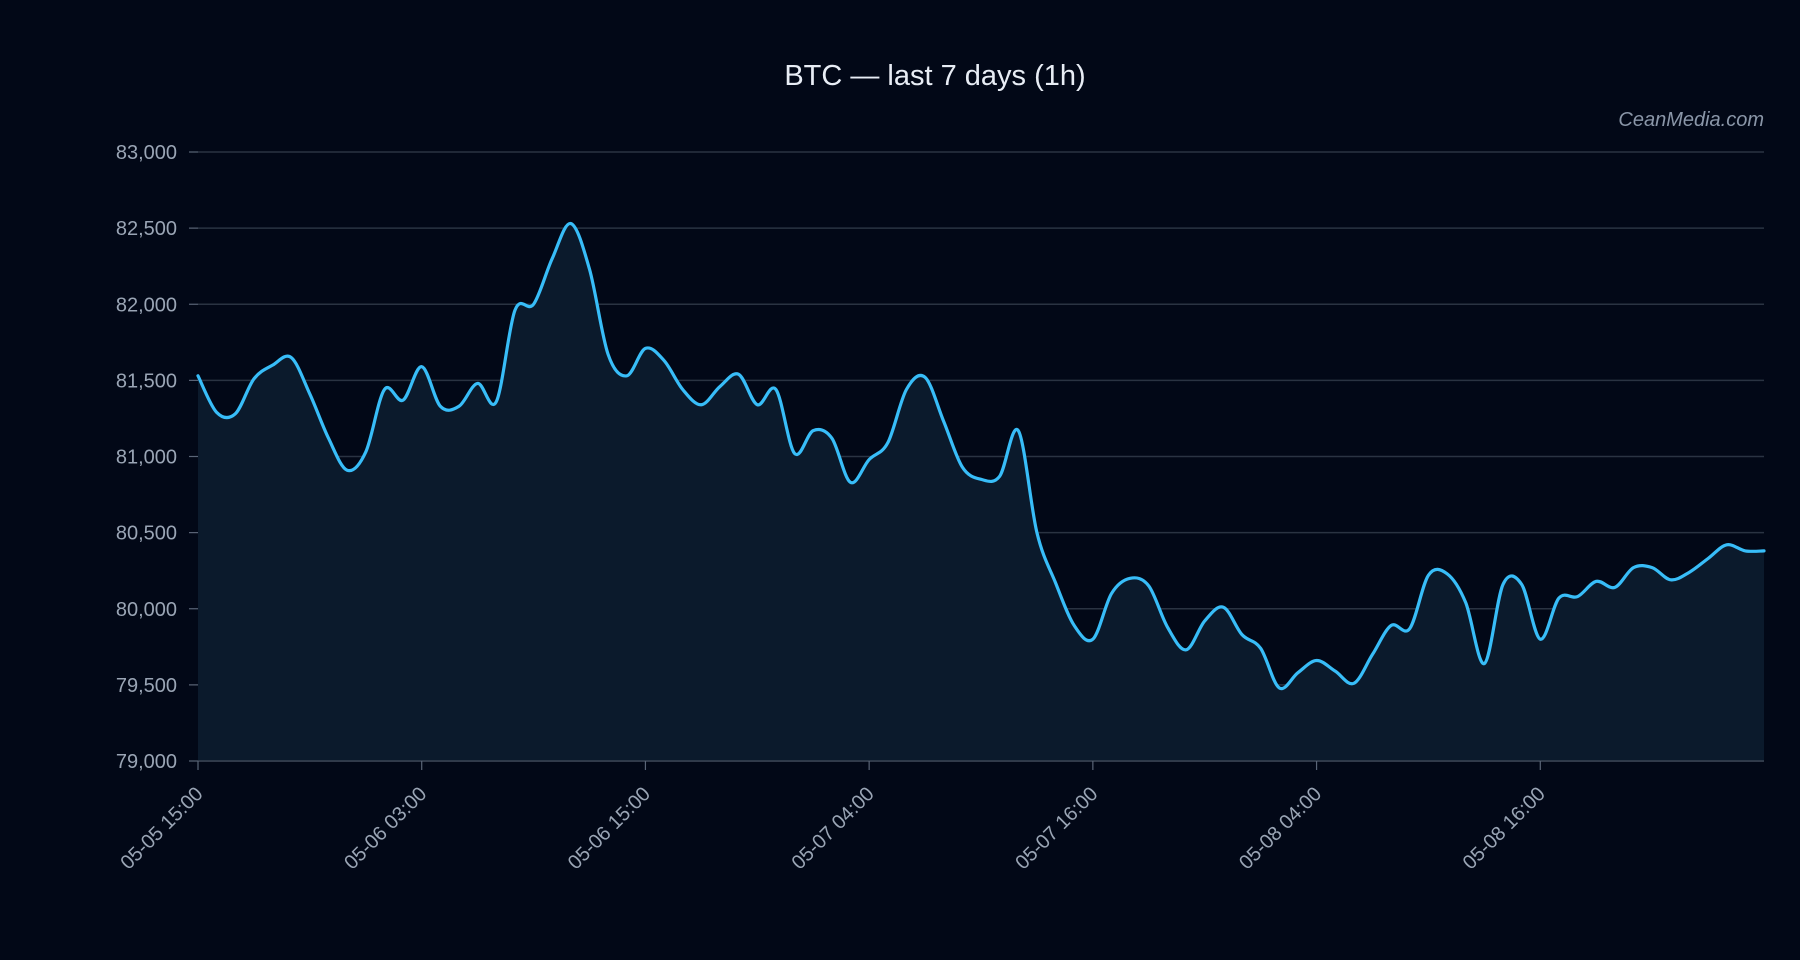  Describe the element at coordinates (146, 610) in the screenshot. I see `y-tick-label: 80,000` at that location.